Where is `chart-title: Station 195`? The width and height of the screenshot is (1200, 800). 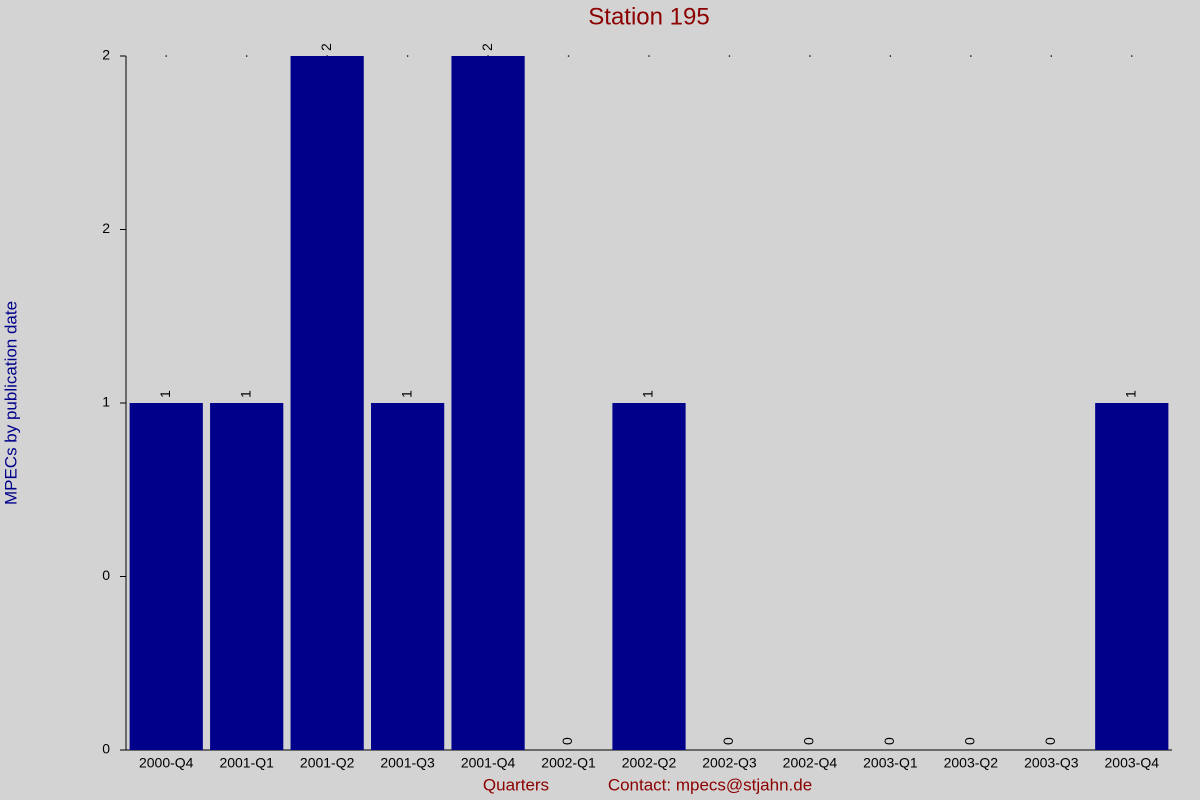 chart-title: Station 195 is located at coordinates (648, 16).